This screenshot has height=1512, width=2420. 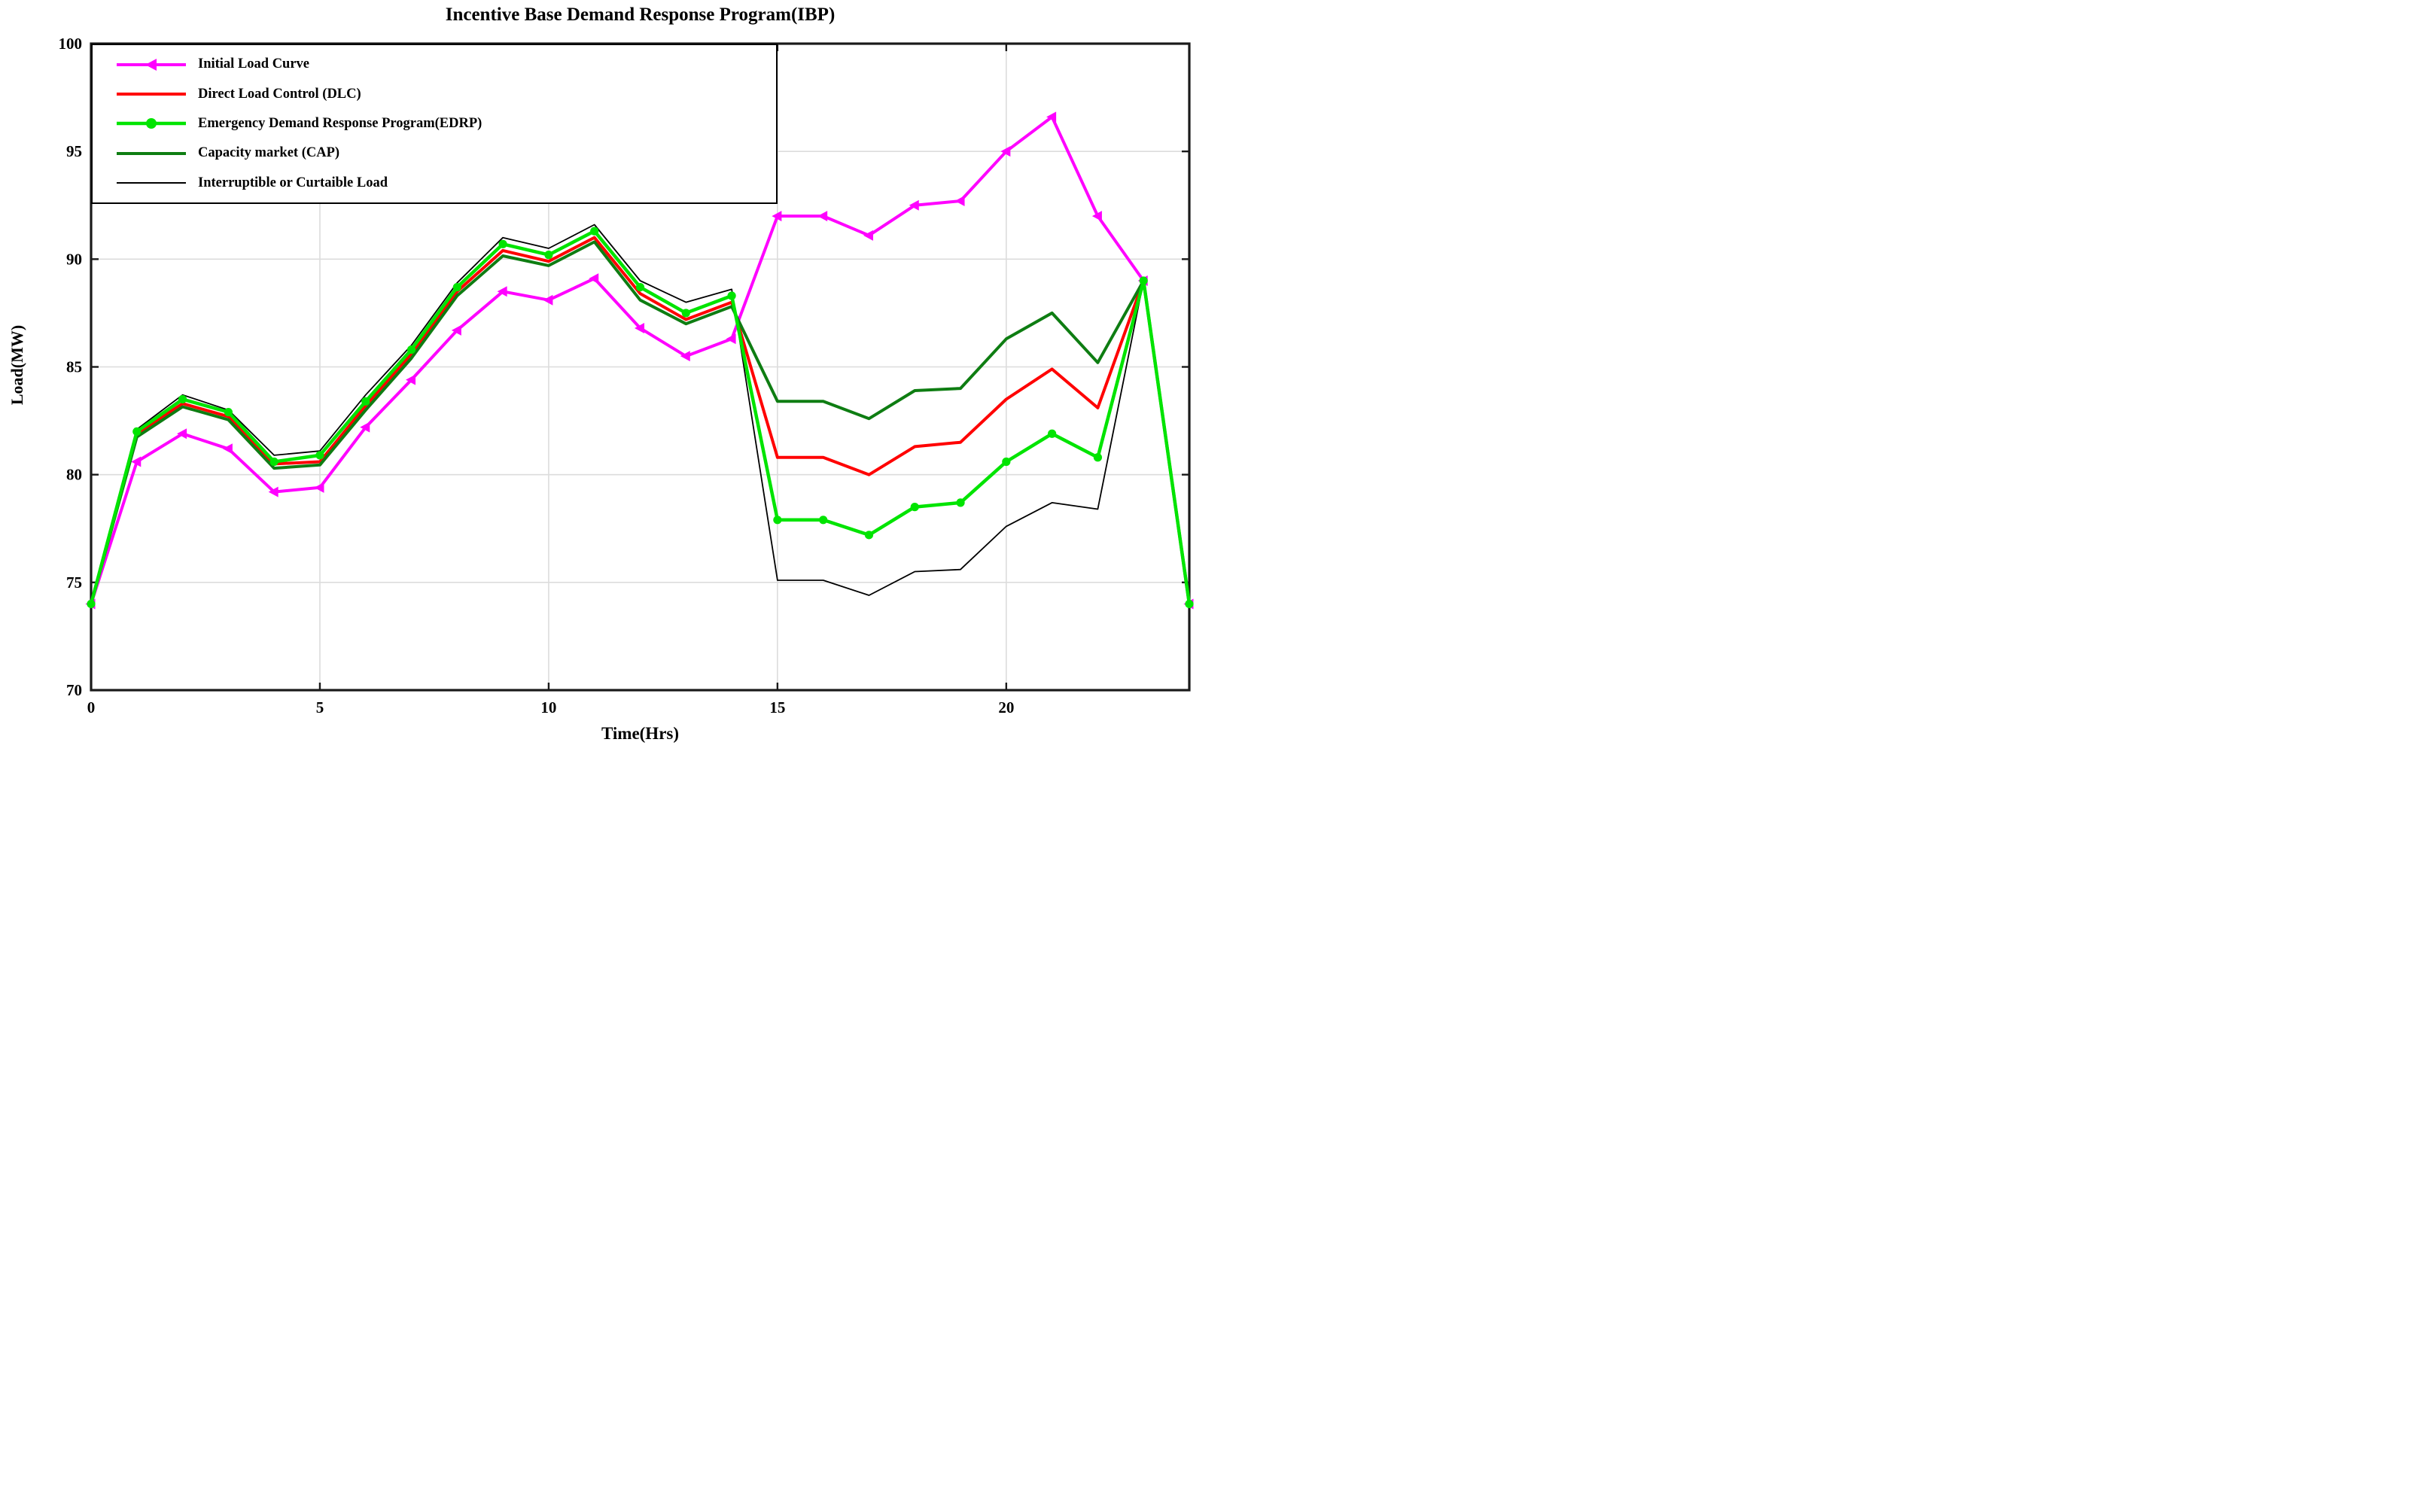 I want to click on legend-item-1: Initial Load Curve, so click(x=446, y=65).